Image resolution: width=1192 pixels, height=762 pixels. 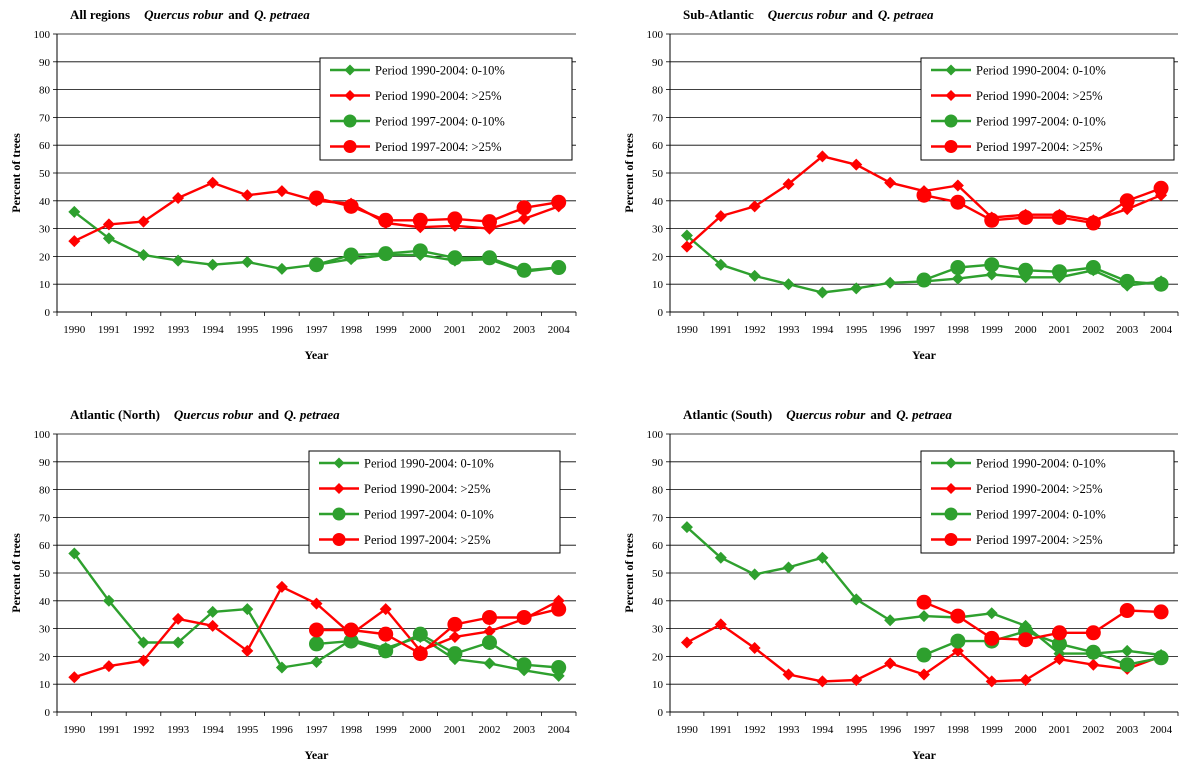 I want to click on x-tick-label: 2000, so click(x=420, y=730).